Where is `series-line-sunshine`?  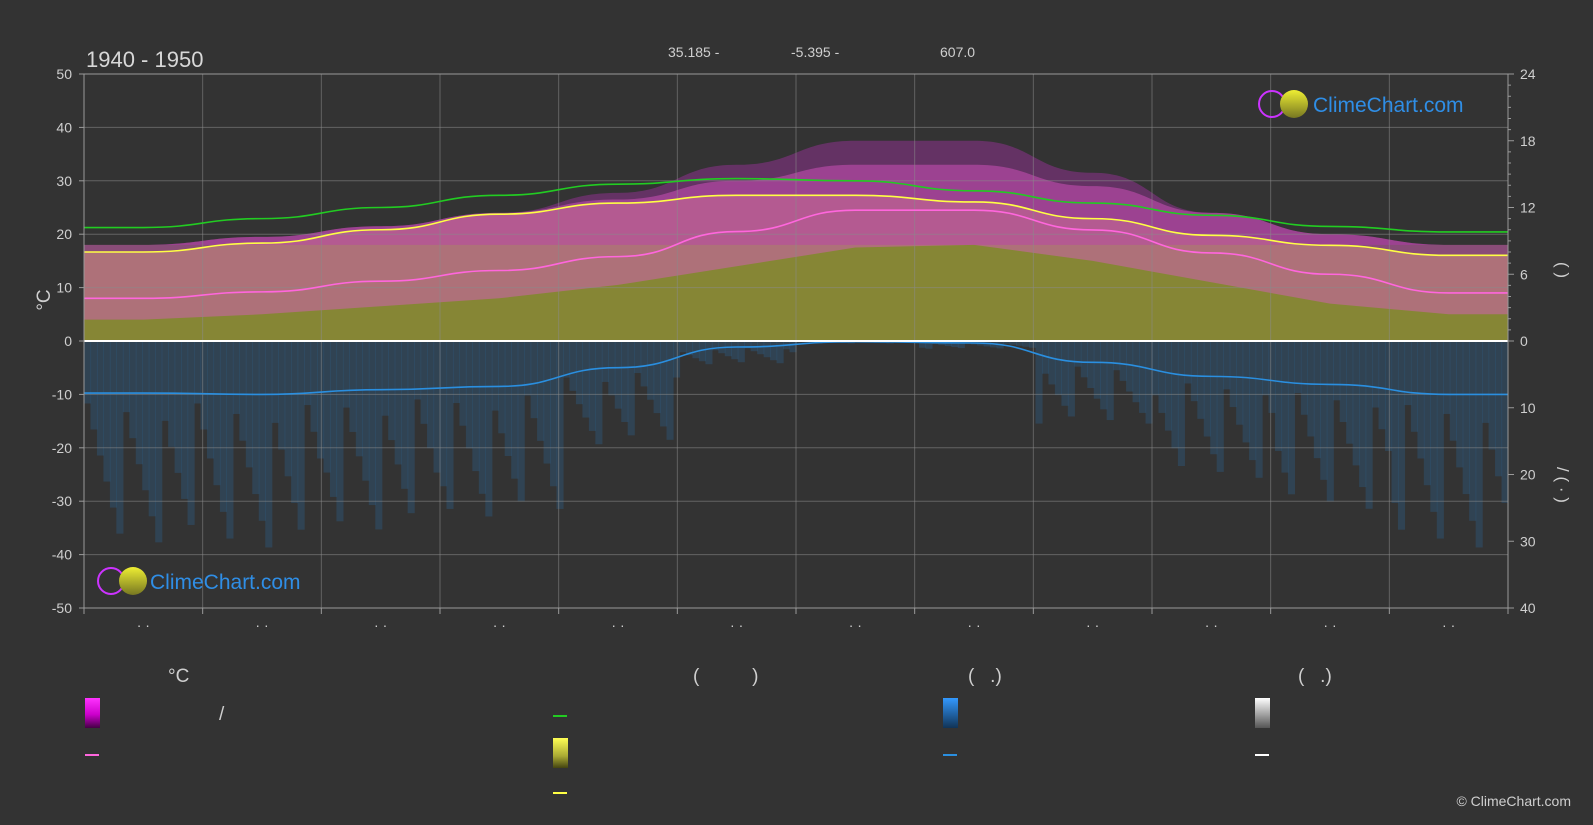
series-line-sunshine is located at coordinates (796, 225).